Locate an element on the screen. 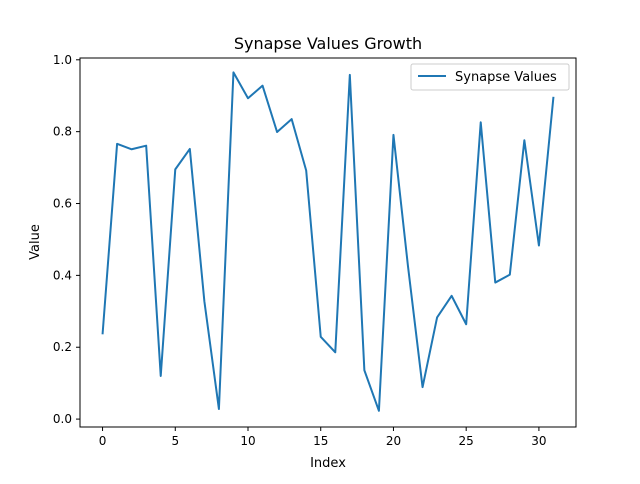  x-tick-label: 20 is located at coordinates (393, 441).